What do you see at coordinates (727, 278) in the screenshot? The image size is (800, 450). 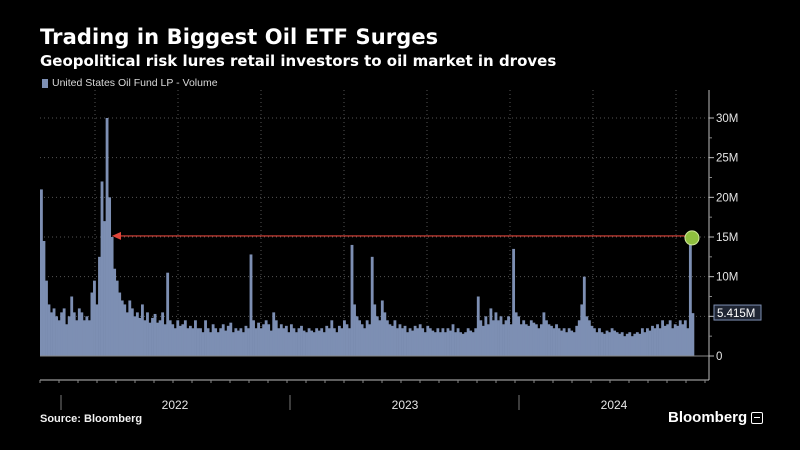 I see `y-tick-label: 10M` at bounding box center [727, 278].